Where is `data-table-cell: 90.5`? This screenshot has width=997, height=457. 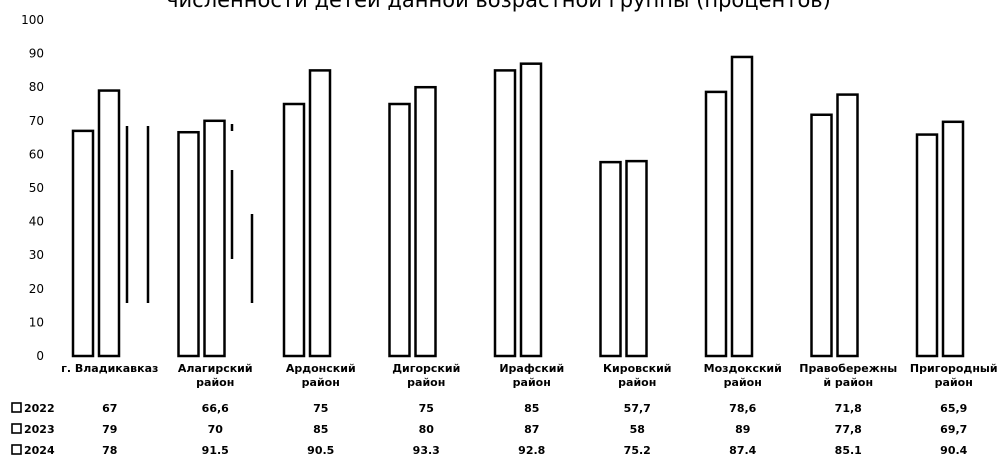 data-table-cell: 90.5 is located at coordinates (320, 450).